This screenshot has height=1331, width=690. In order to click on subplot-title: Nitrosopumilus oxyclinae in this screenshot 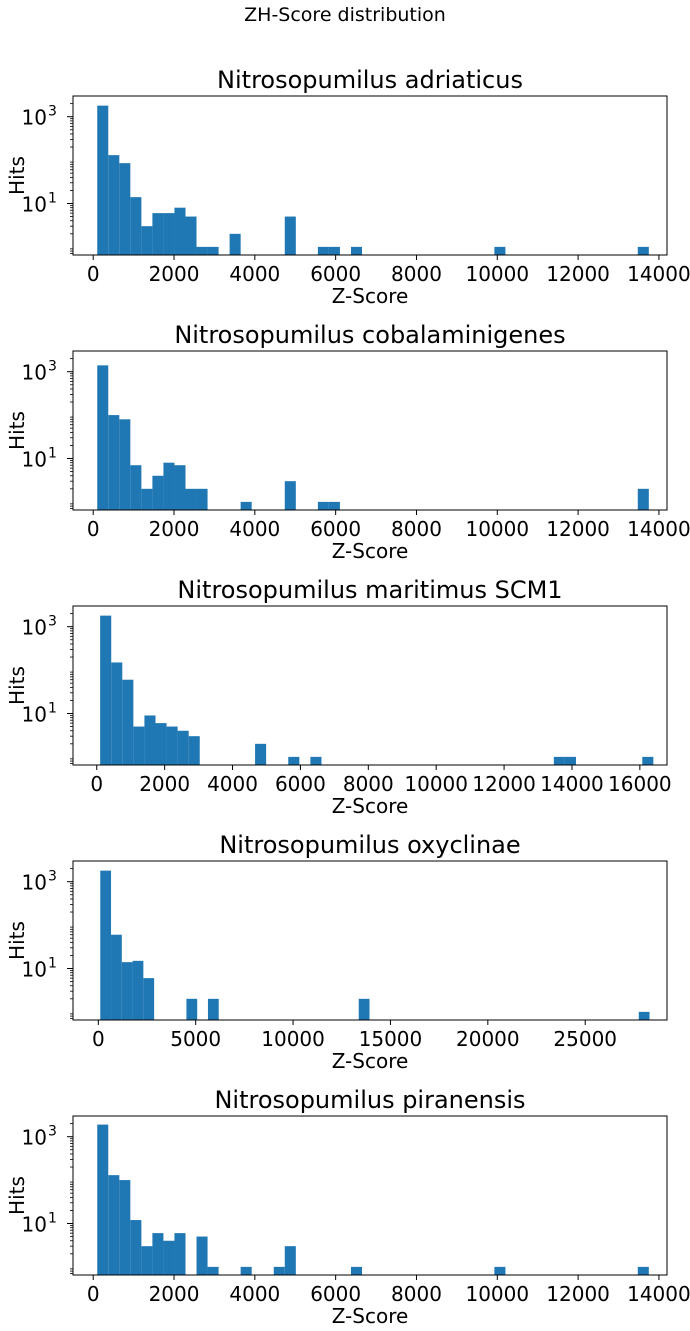, I will do `click(369, 845)`.